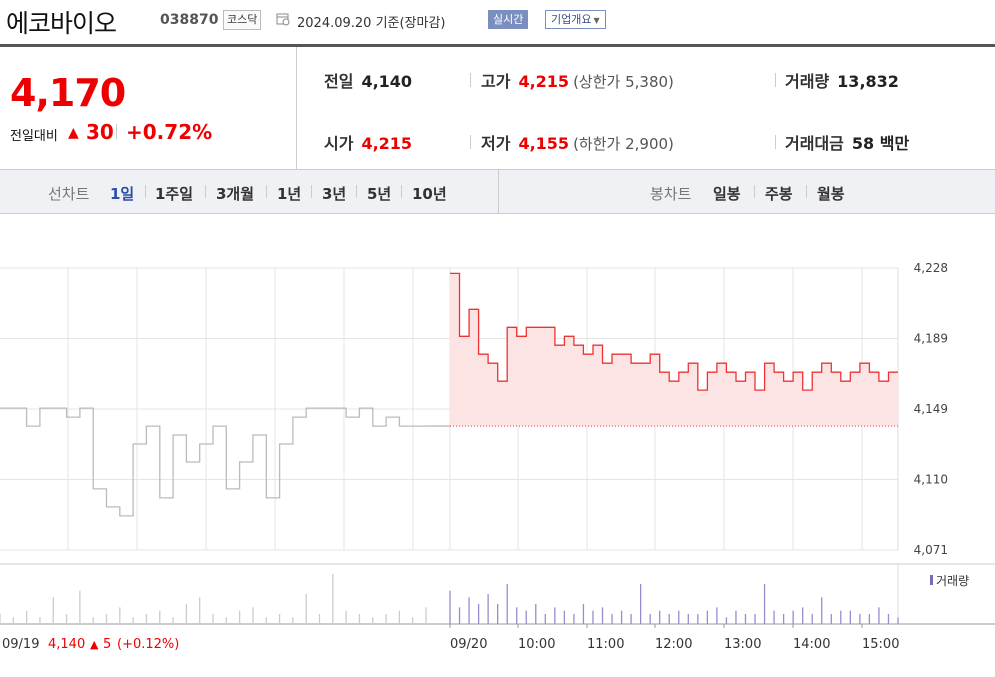 The height and width of the screenshot is (677, 995). I want to click on y-tick-label: 4,149, so click(931, 409).